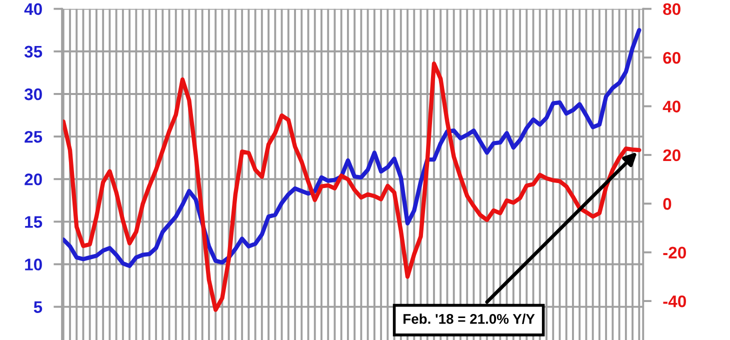 This screenshot has width=730, height=340. I want to click on y-tick-label: 30, so click(33, 94).